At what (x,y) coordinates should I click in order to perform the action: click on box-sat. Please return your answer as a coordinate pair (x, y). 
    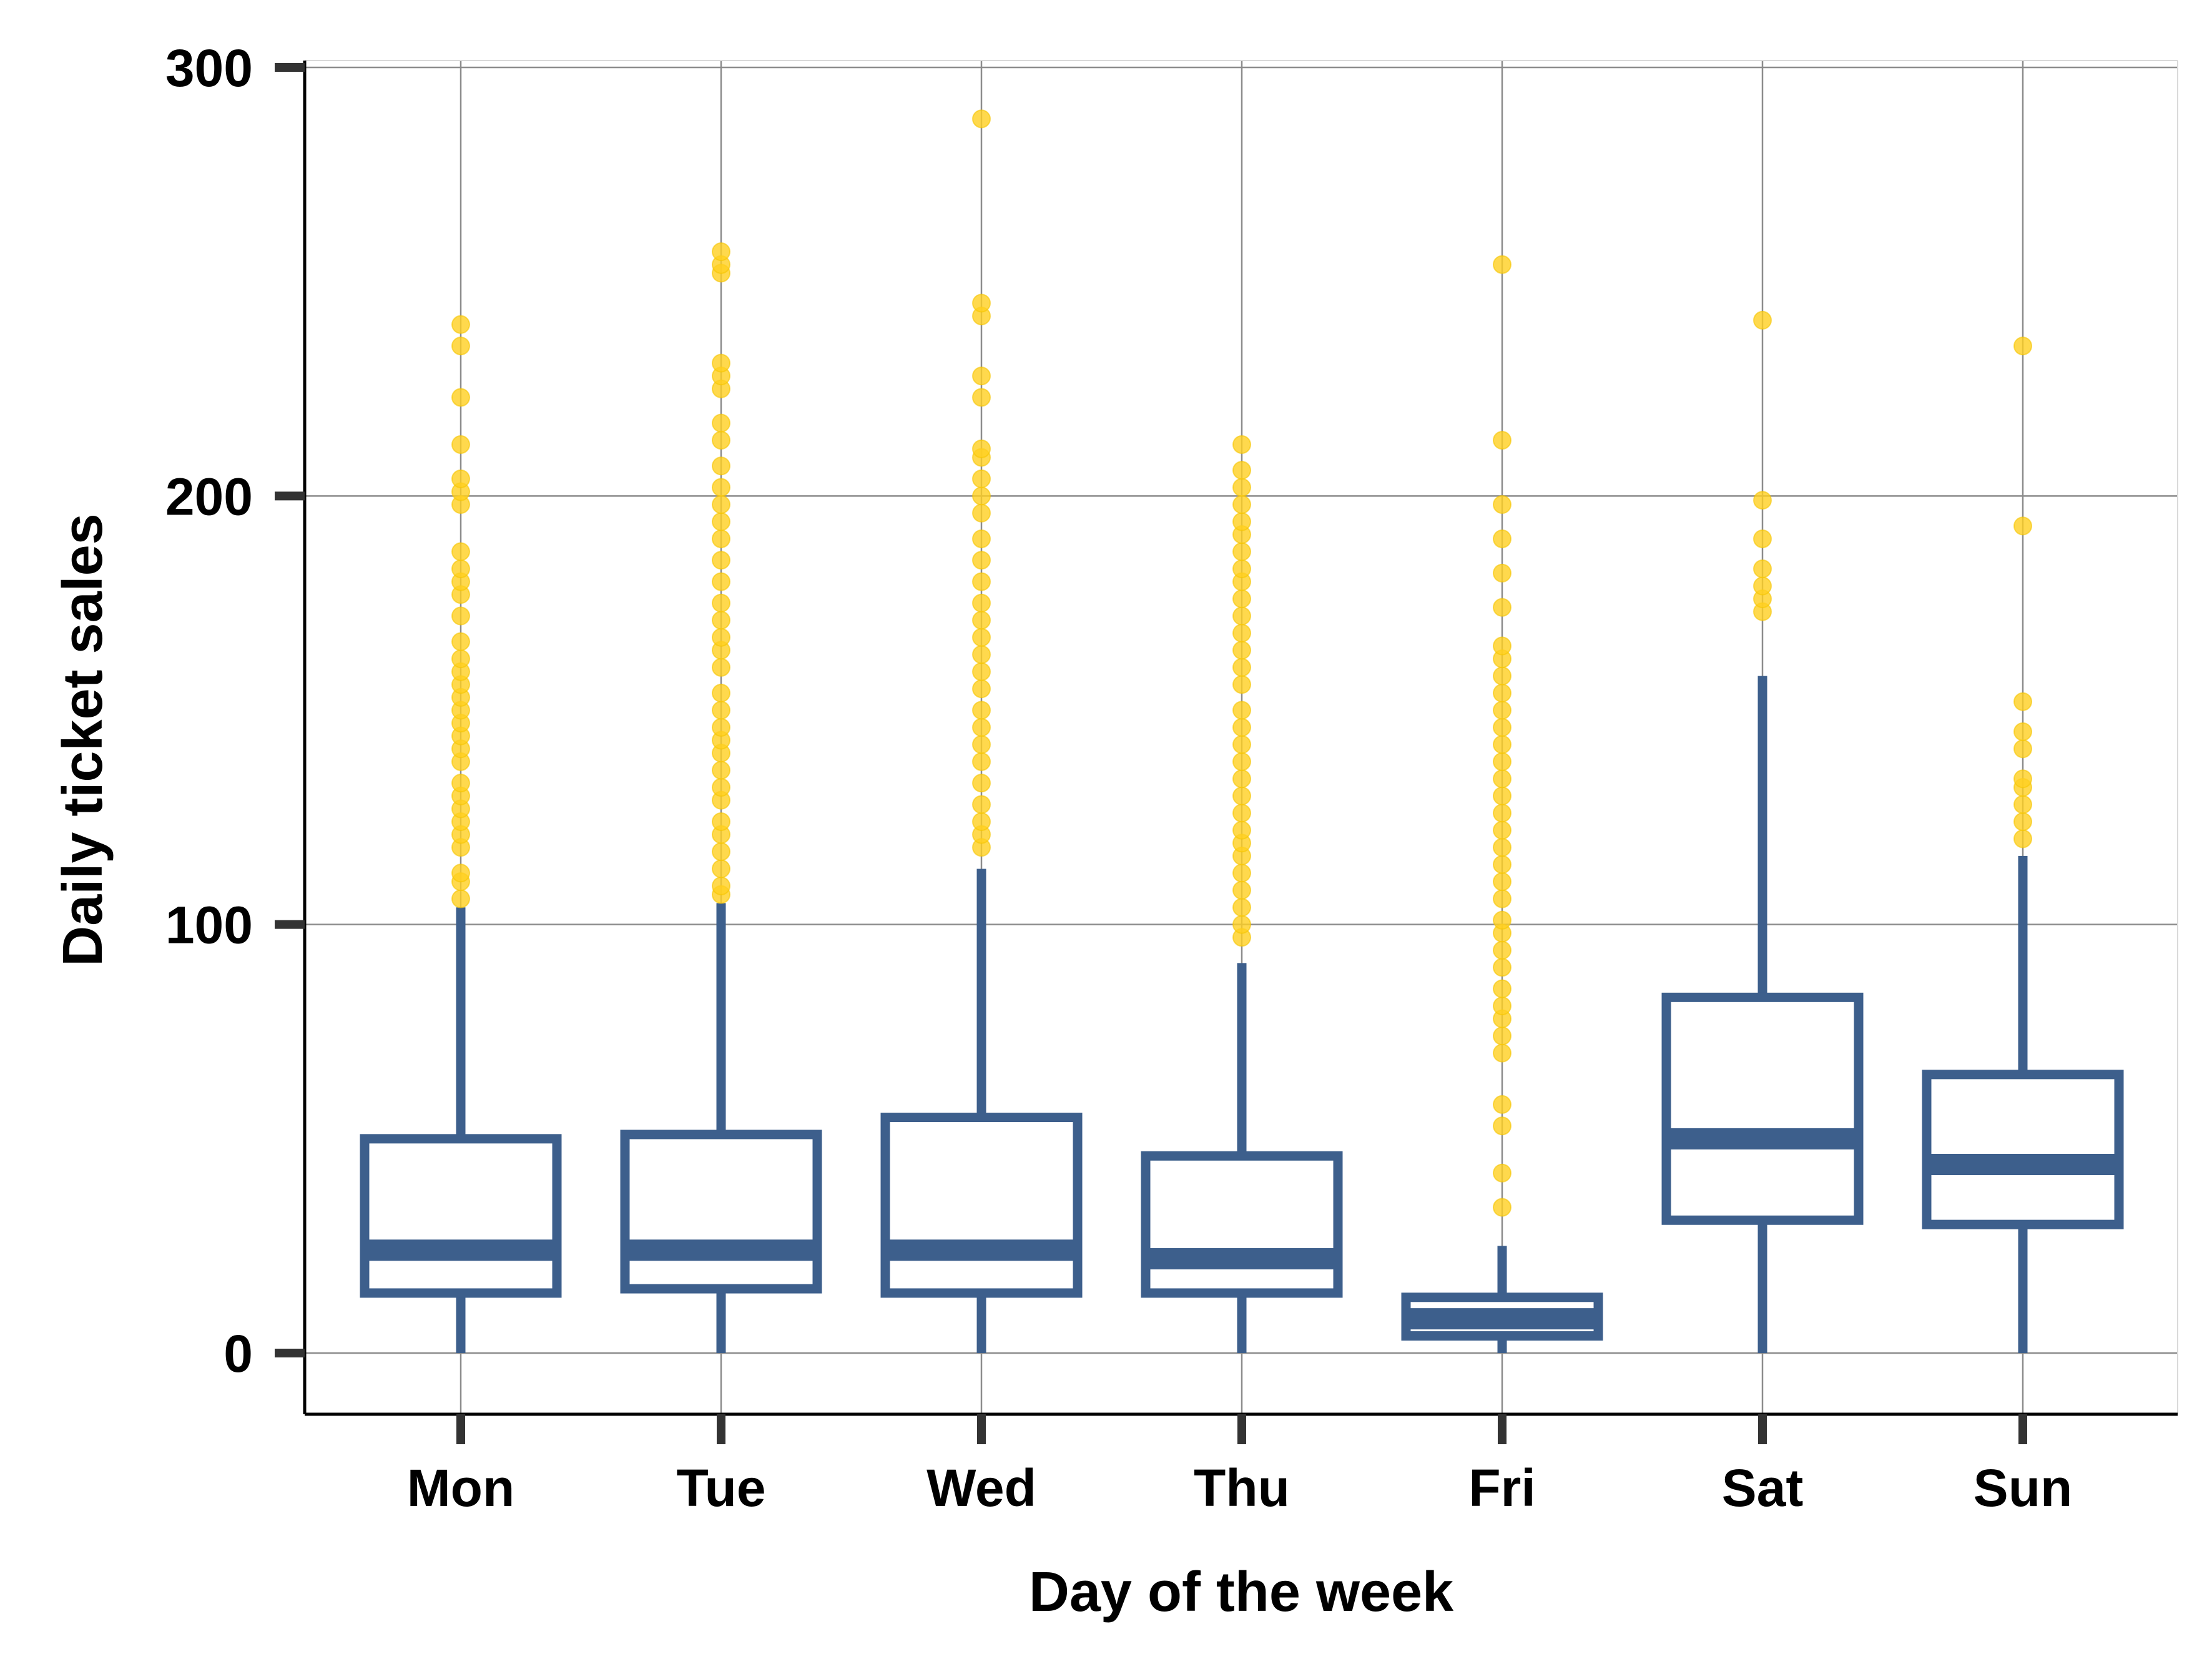
    Looking at the image, I should click on (1762, 1014).